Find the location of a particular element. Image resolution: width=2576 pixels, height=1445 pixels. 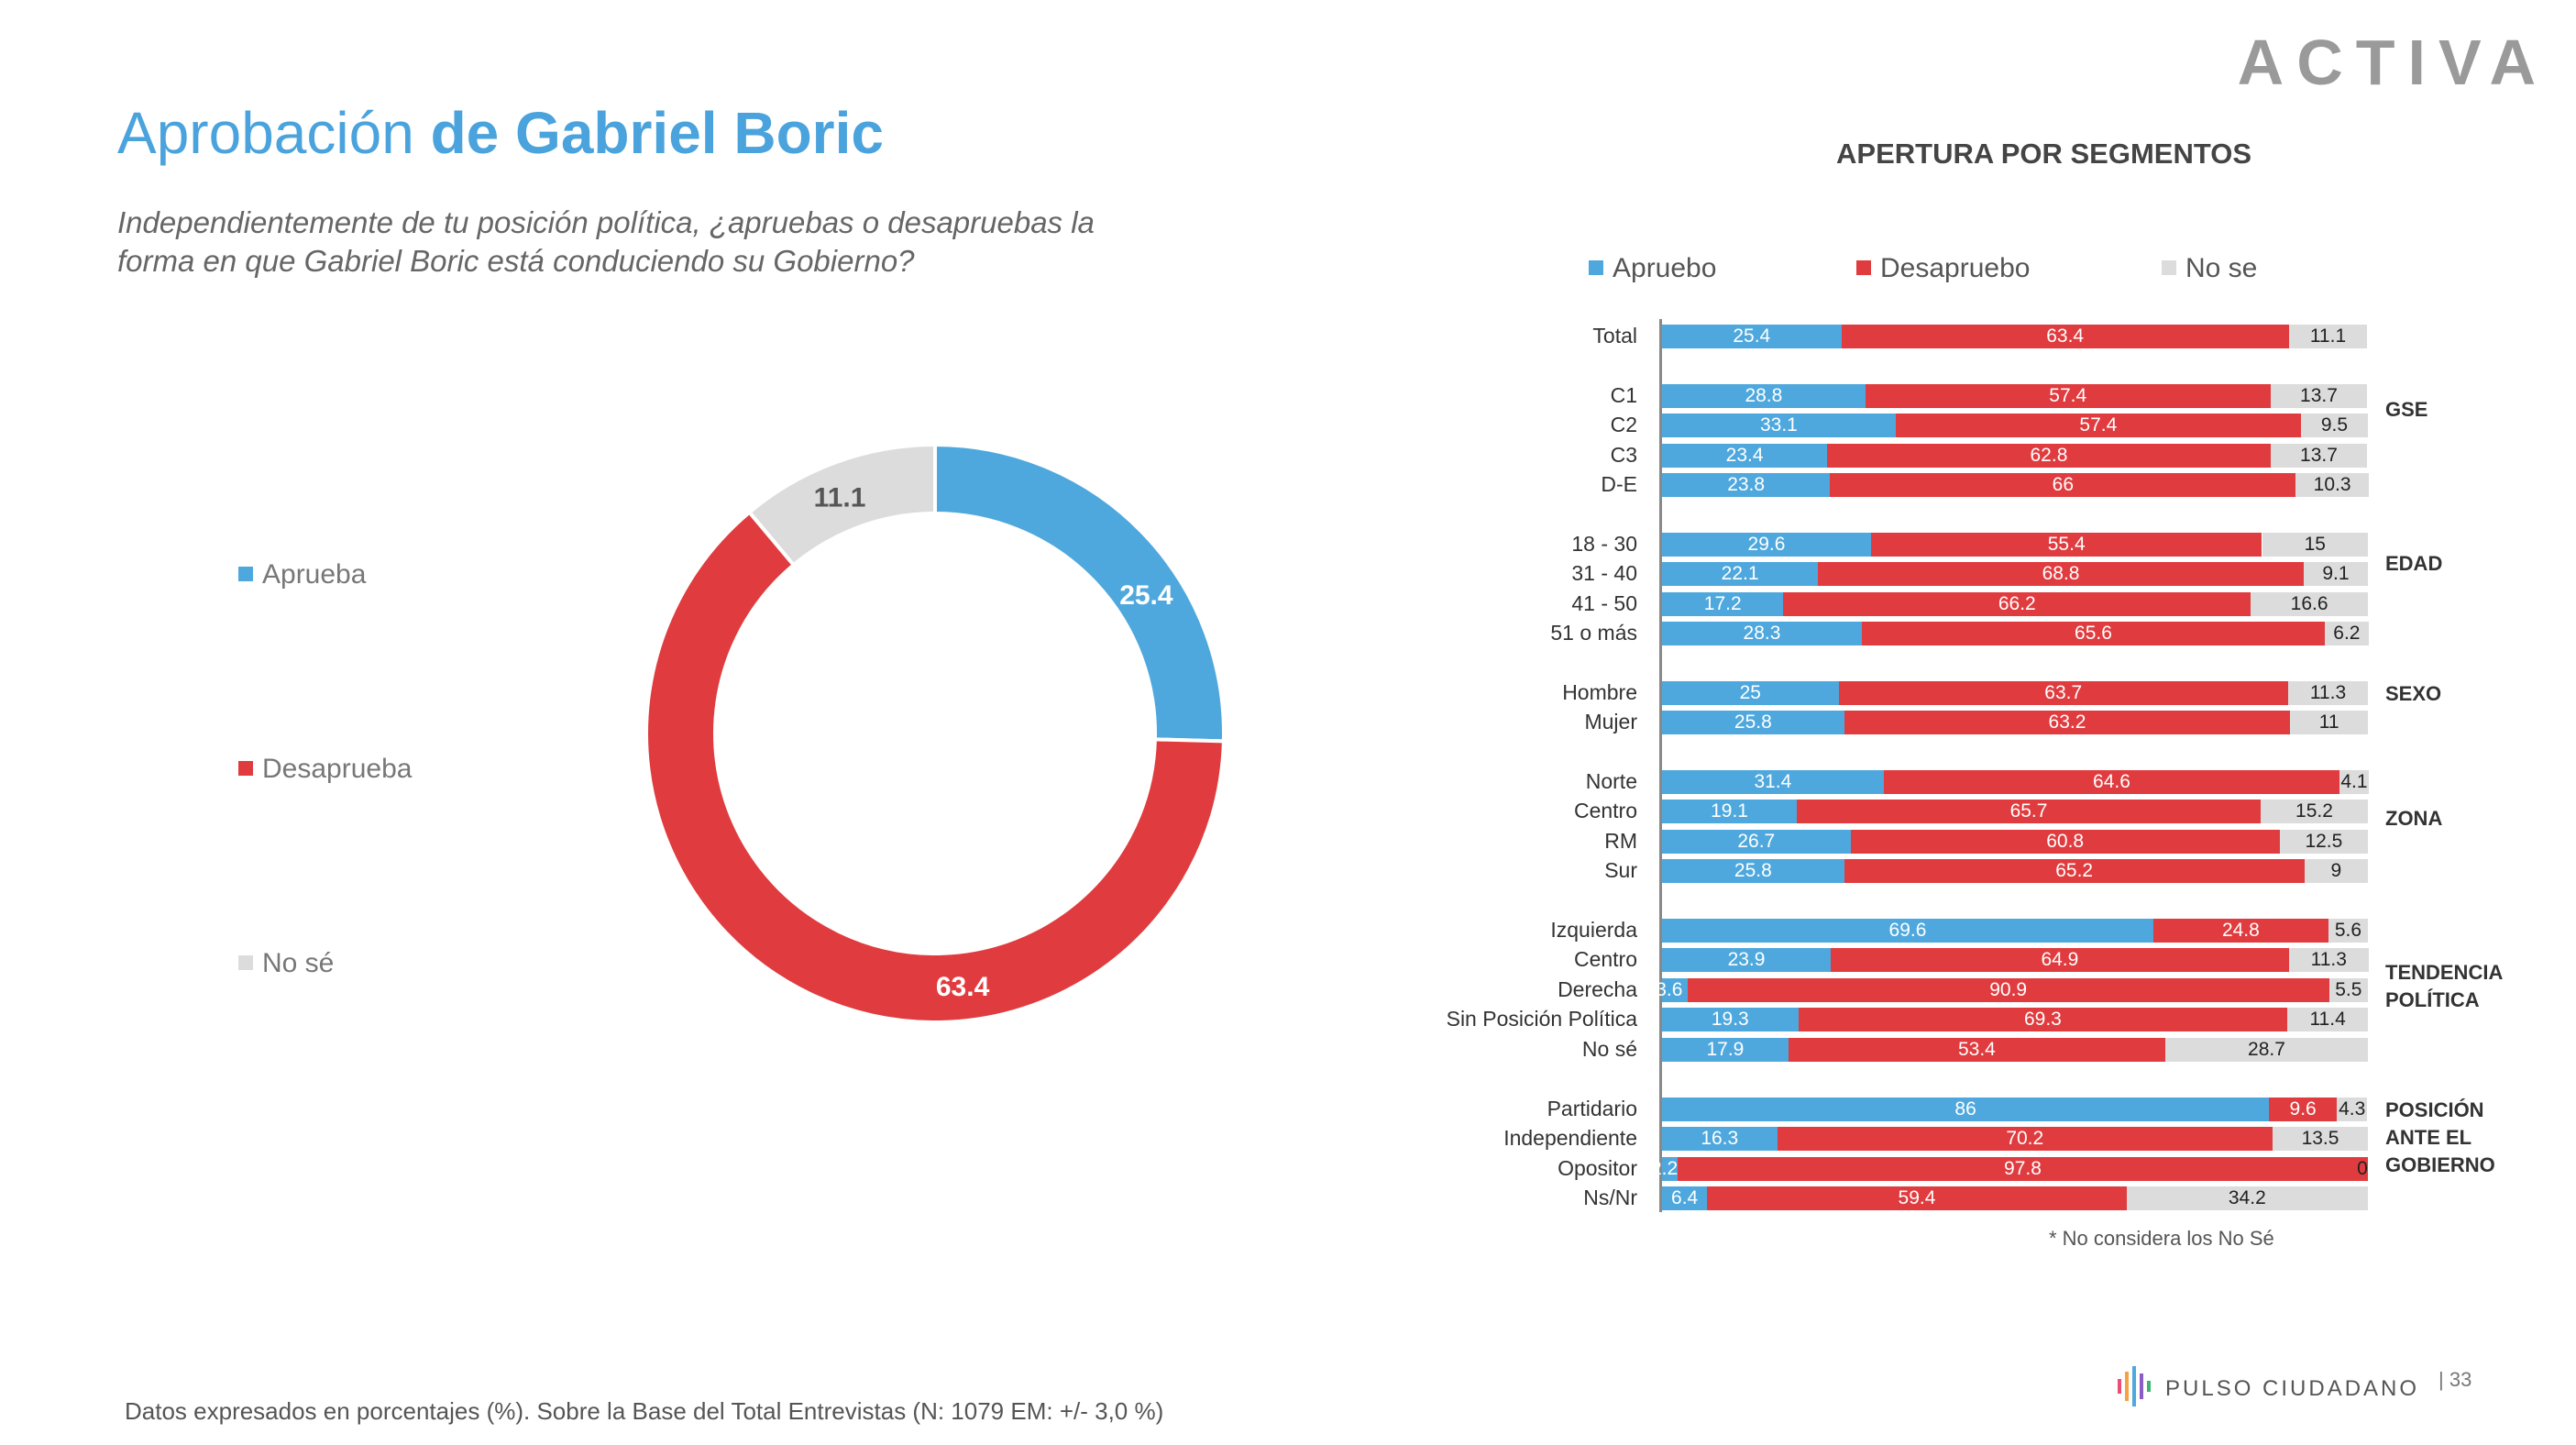

bar-segment-noknow: 5.6 is located at coordinates (2348, 931).